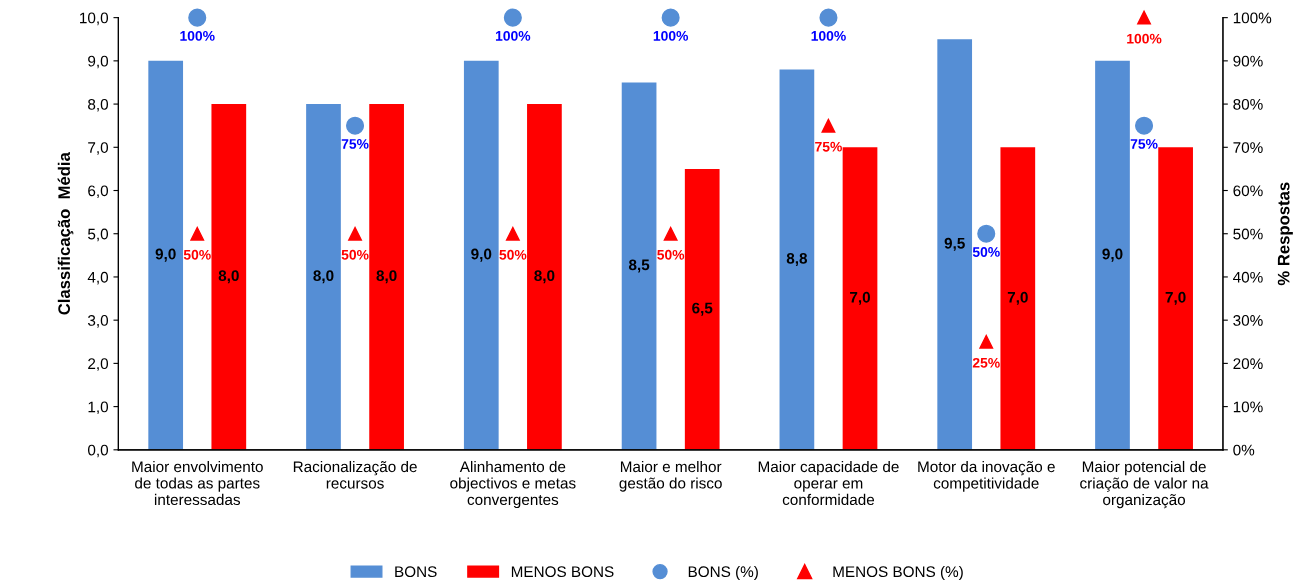  What do you see at coordinates (355, 474) in the screenshot?
I see `x-tick-label: Racionalização de recursos` at bounding box center [355, 474].